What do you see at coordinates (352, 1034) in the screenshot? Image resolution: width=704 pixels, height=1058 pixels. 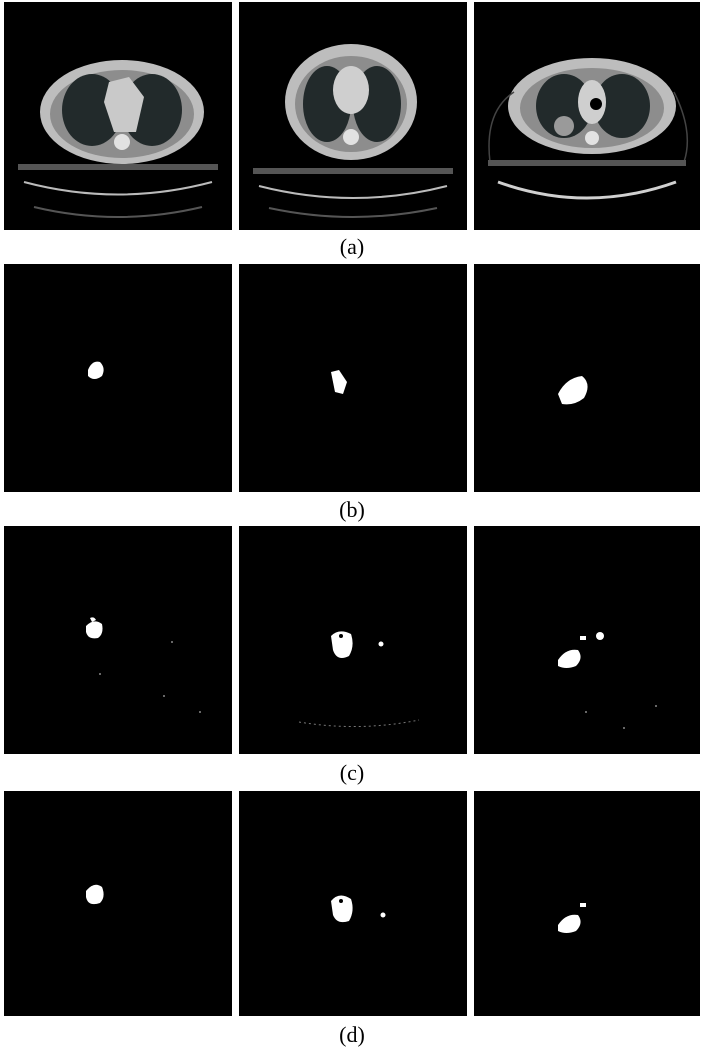 I see `caption-d: (d)` at bounding box center [352, 1034].